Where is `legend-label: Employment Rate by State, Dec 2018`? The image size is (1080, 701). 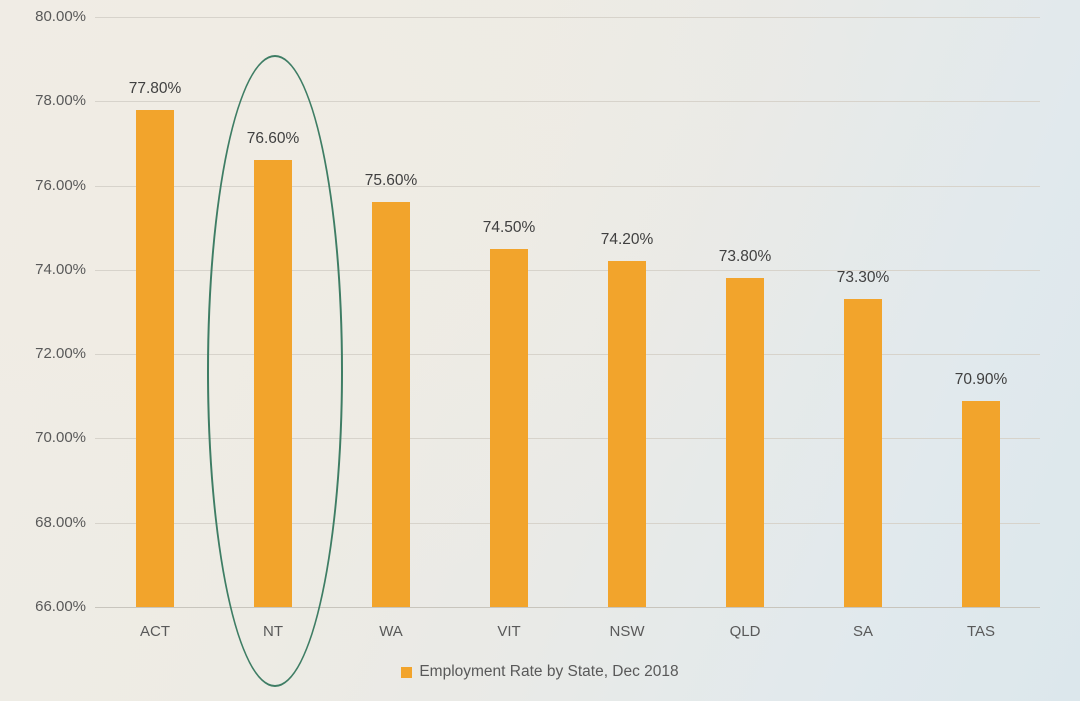 legend-label: Employment Rate by State, Dec 2018 is located at coordinates (549, 671).